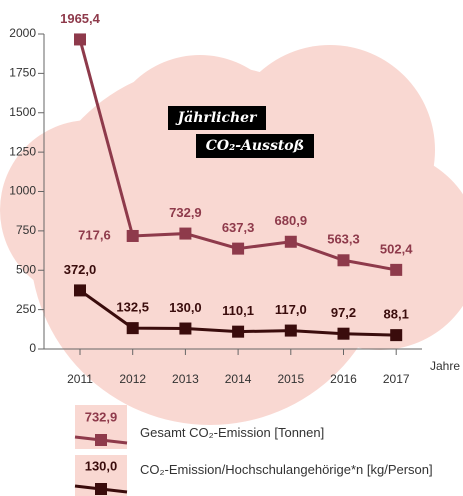 Image resolution: width=463 pixels, height=496 pixels. I want to click on y-tick-label: 1750, so click(22, 73).